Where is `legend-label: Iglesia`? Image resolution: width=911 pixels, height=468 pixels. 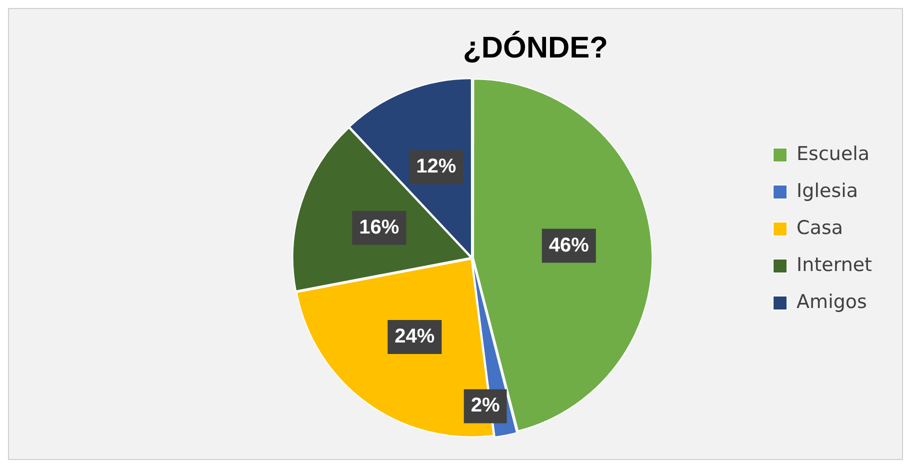 legend-label: Iglesia is located at coordinates (827, 191).